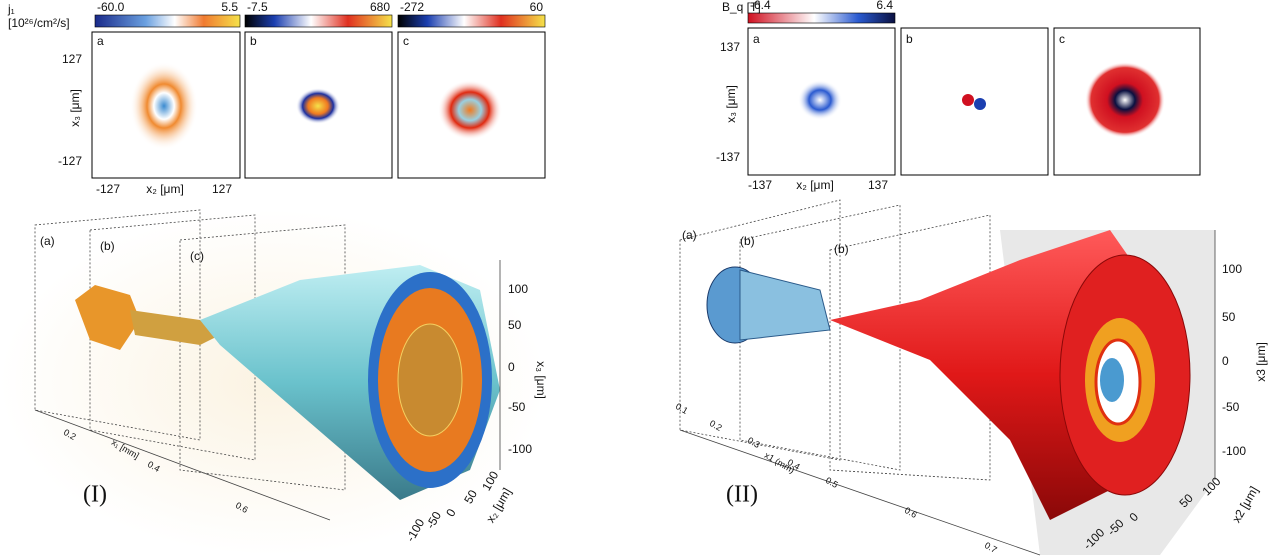 Image resolution: width=1274 pixels, height=558 pixels. Describe the element at coordinates (108, 189) in the screenshot. I see `x-tick-label: -127` at that location.